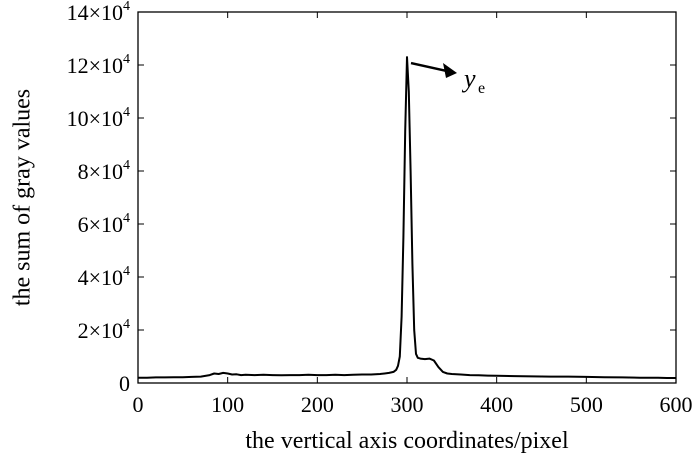 The height and width of the screenshot is (457, 700). Describe the element at coordinates (95, 65) in the screenshot. I see `y-tick-mantissa: 12×10` at that location.